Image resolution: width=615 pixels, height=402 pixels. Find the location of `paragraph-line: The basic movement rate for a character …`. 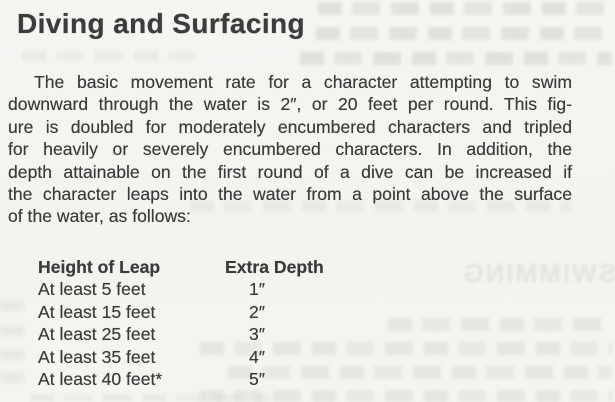

paragraph-line: The basic movement rate for a character … is located at coordinates (303, 82).